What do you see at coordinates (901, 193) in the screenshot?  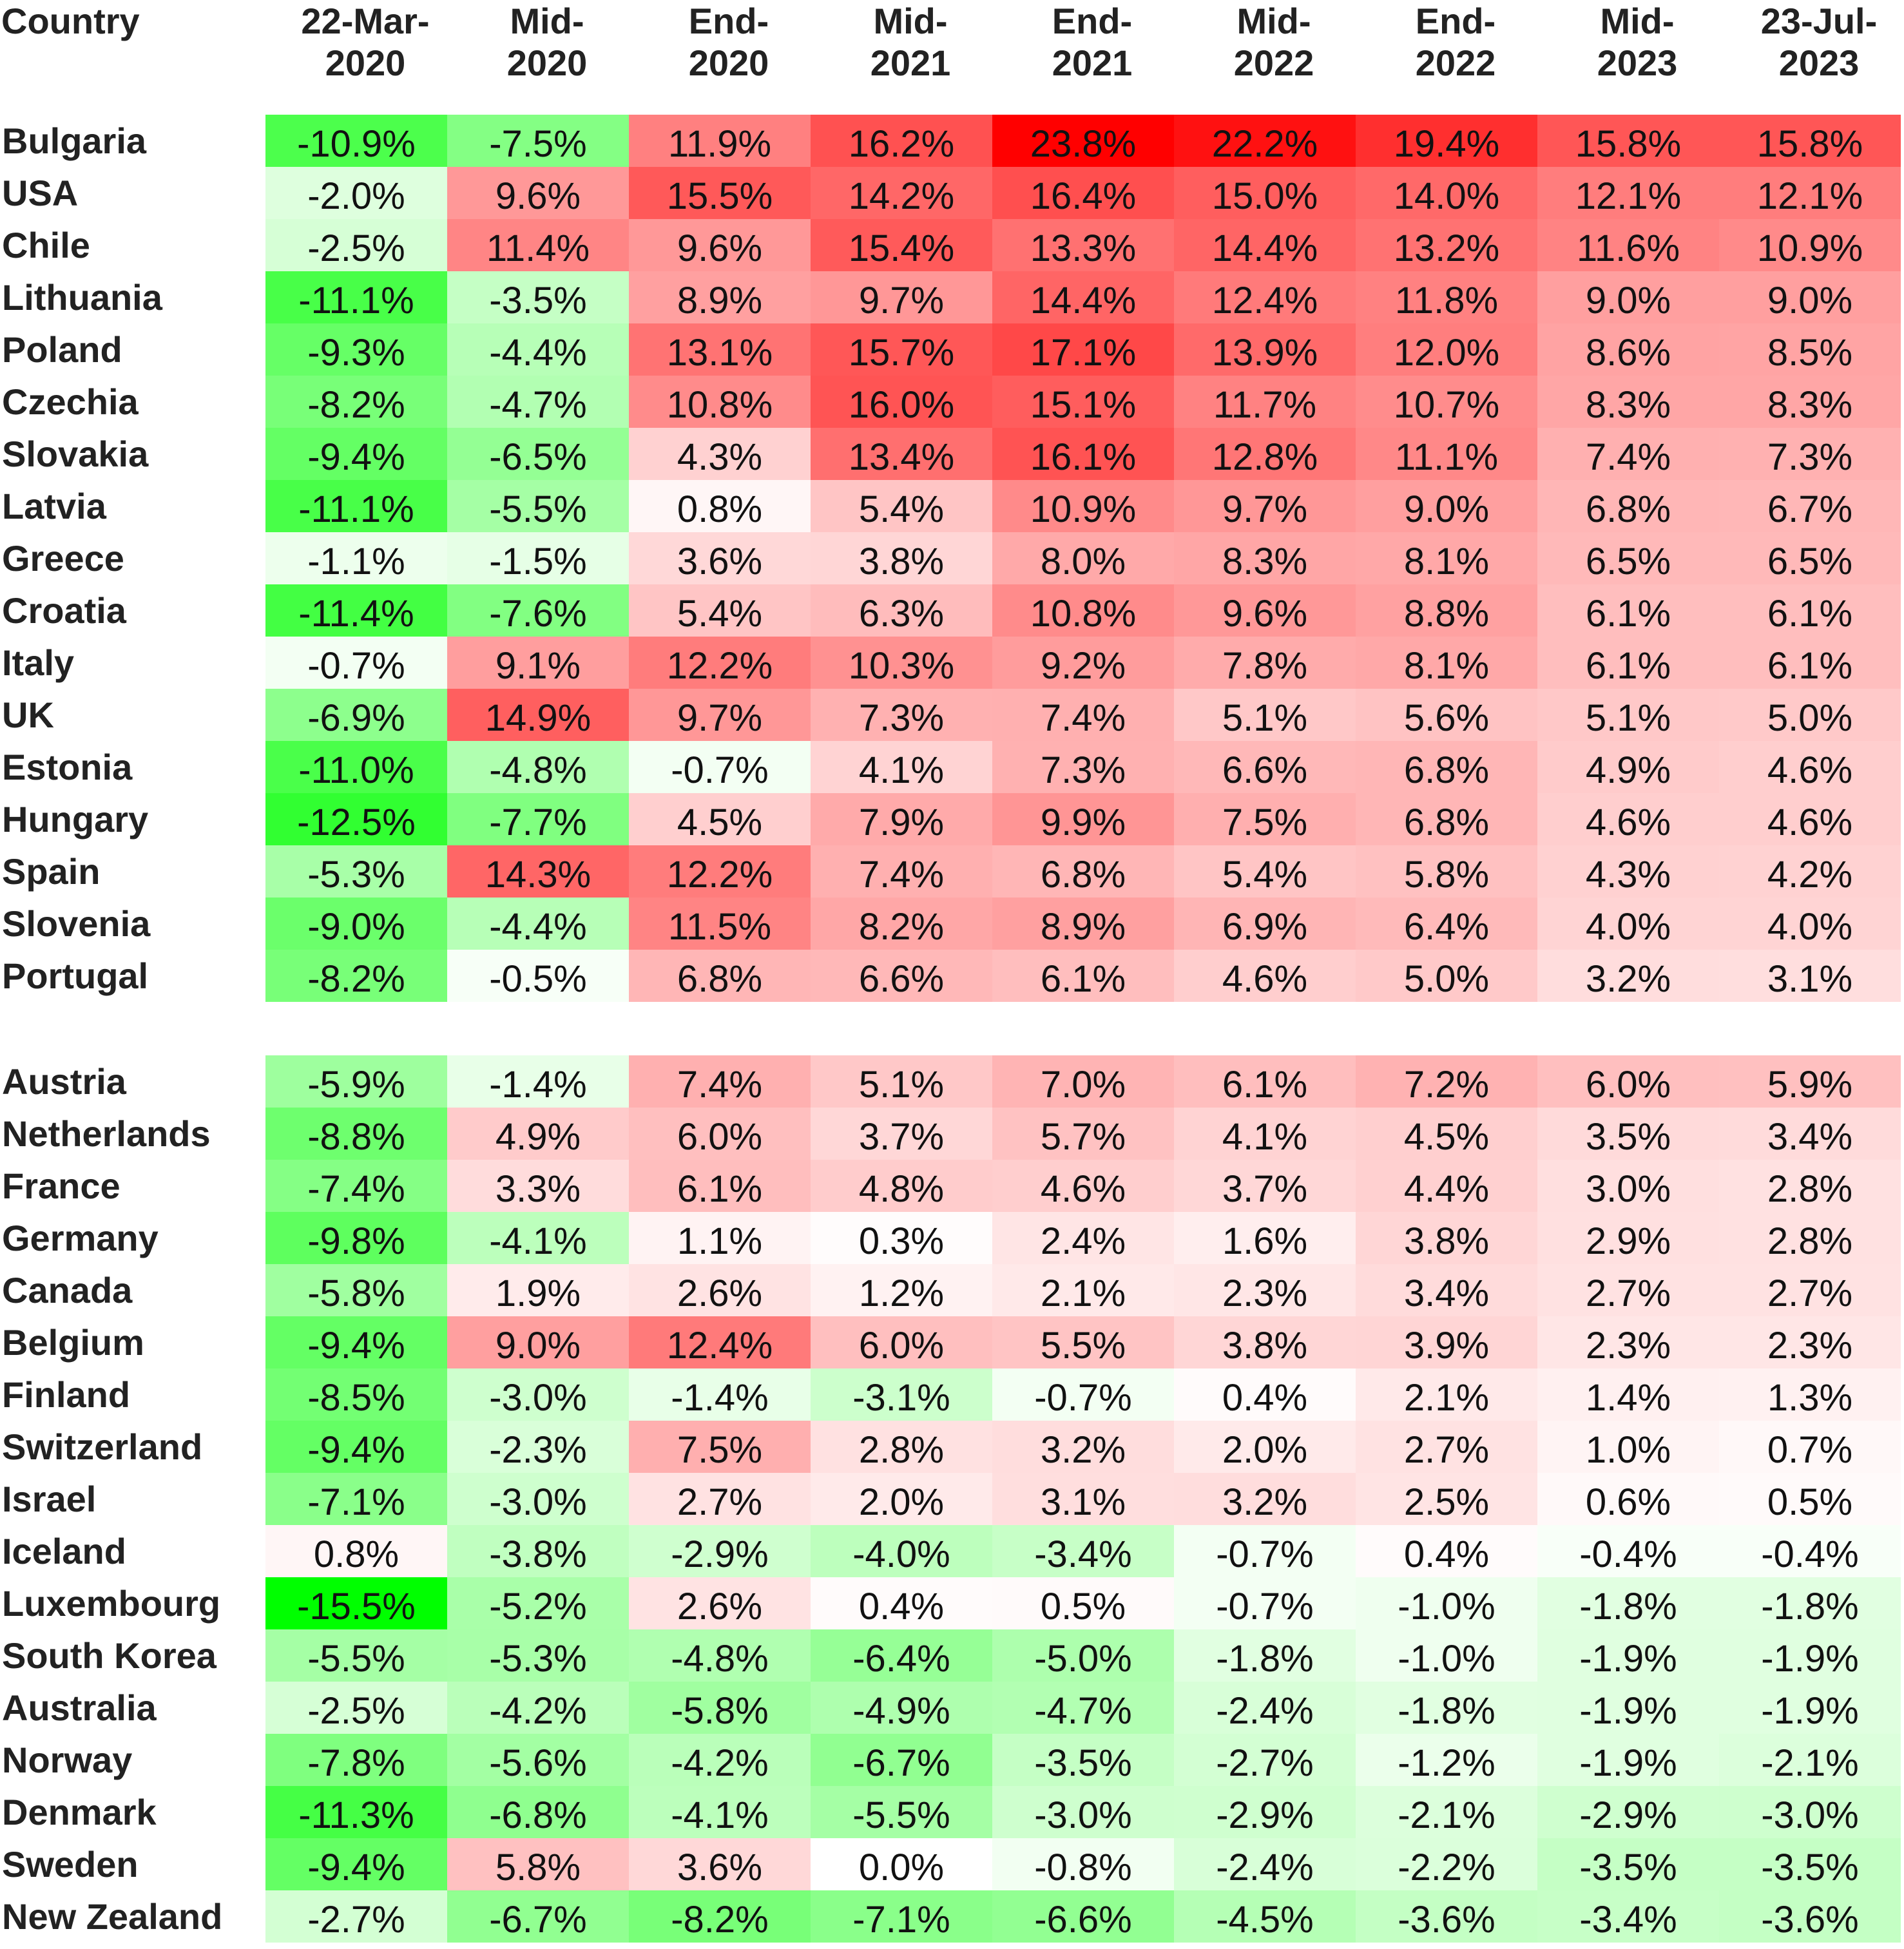 I see `heatmap-cell: 14.2%` at bounding box center [901, 193].